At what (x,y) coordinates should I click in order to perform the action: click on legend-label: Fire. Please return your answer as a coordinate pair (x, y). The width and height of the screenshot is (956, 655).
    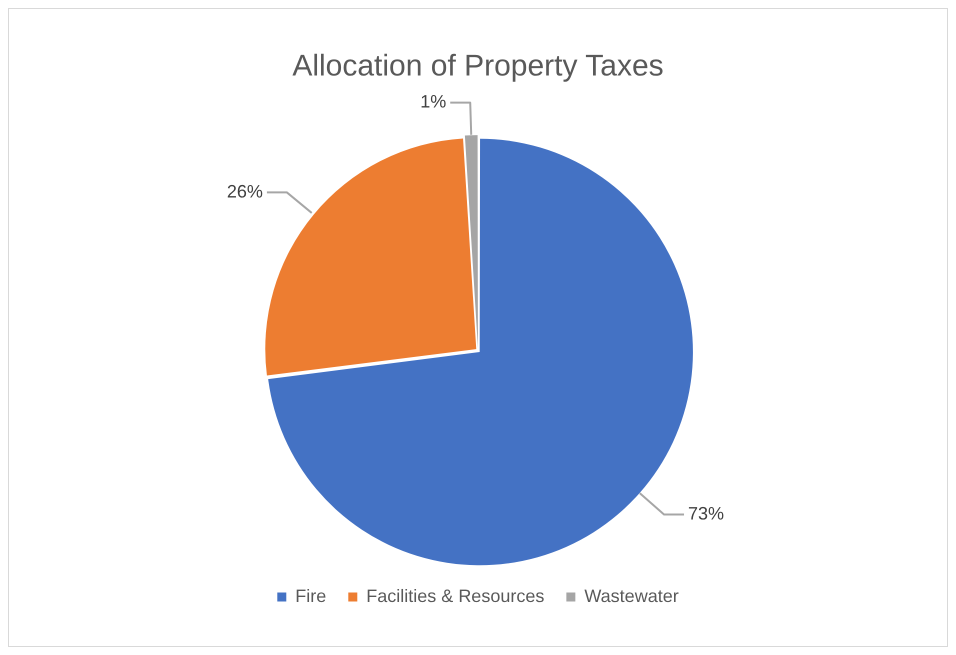
    Looking at the image, I should click on (310, 596).